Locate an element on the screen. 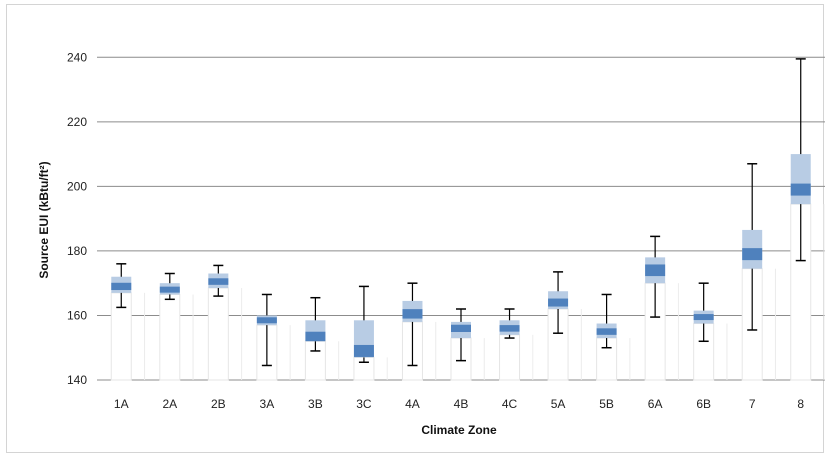  x-tick-labels: 1A 2A 2B 3A 3B 3C 4A 4B 4C 5A 5B 6A 6B 7 8 is located at coordinates (459, 404).